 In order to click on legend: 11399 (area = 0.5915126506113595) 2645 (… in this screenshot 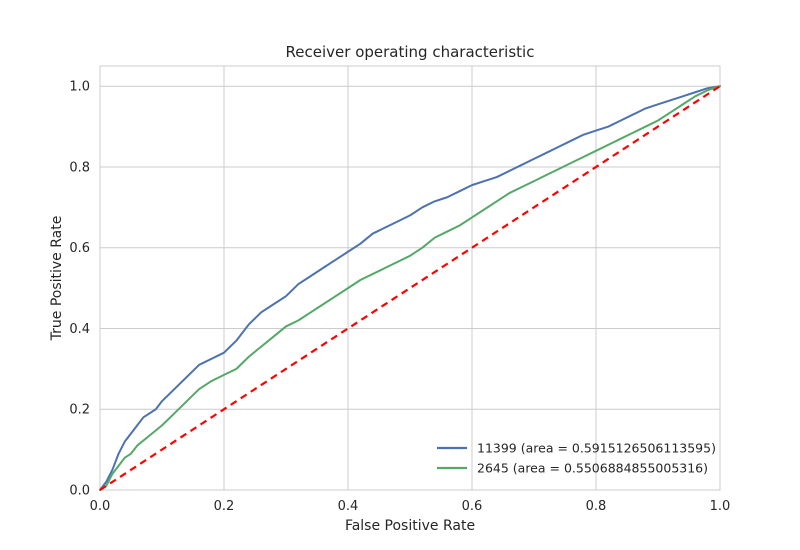, I will do `click(576, 458)`.